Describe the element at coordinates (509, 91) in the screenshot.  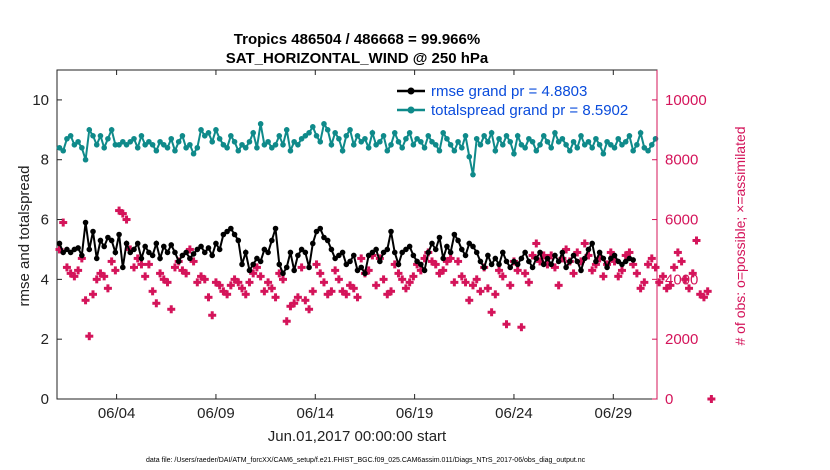
I see `legend-rmse-label: rmse grand pr = 4.8803` at that location.